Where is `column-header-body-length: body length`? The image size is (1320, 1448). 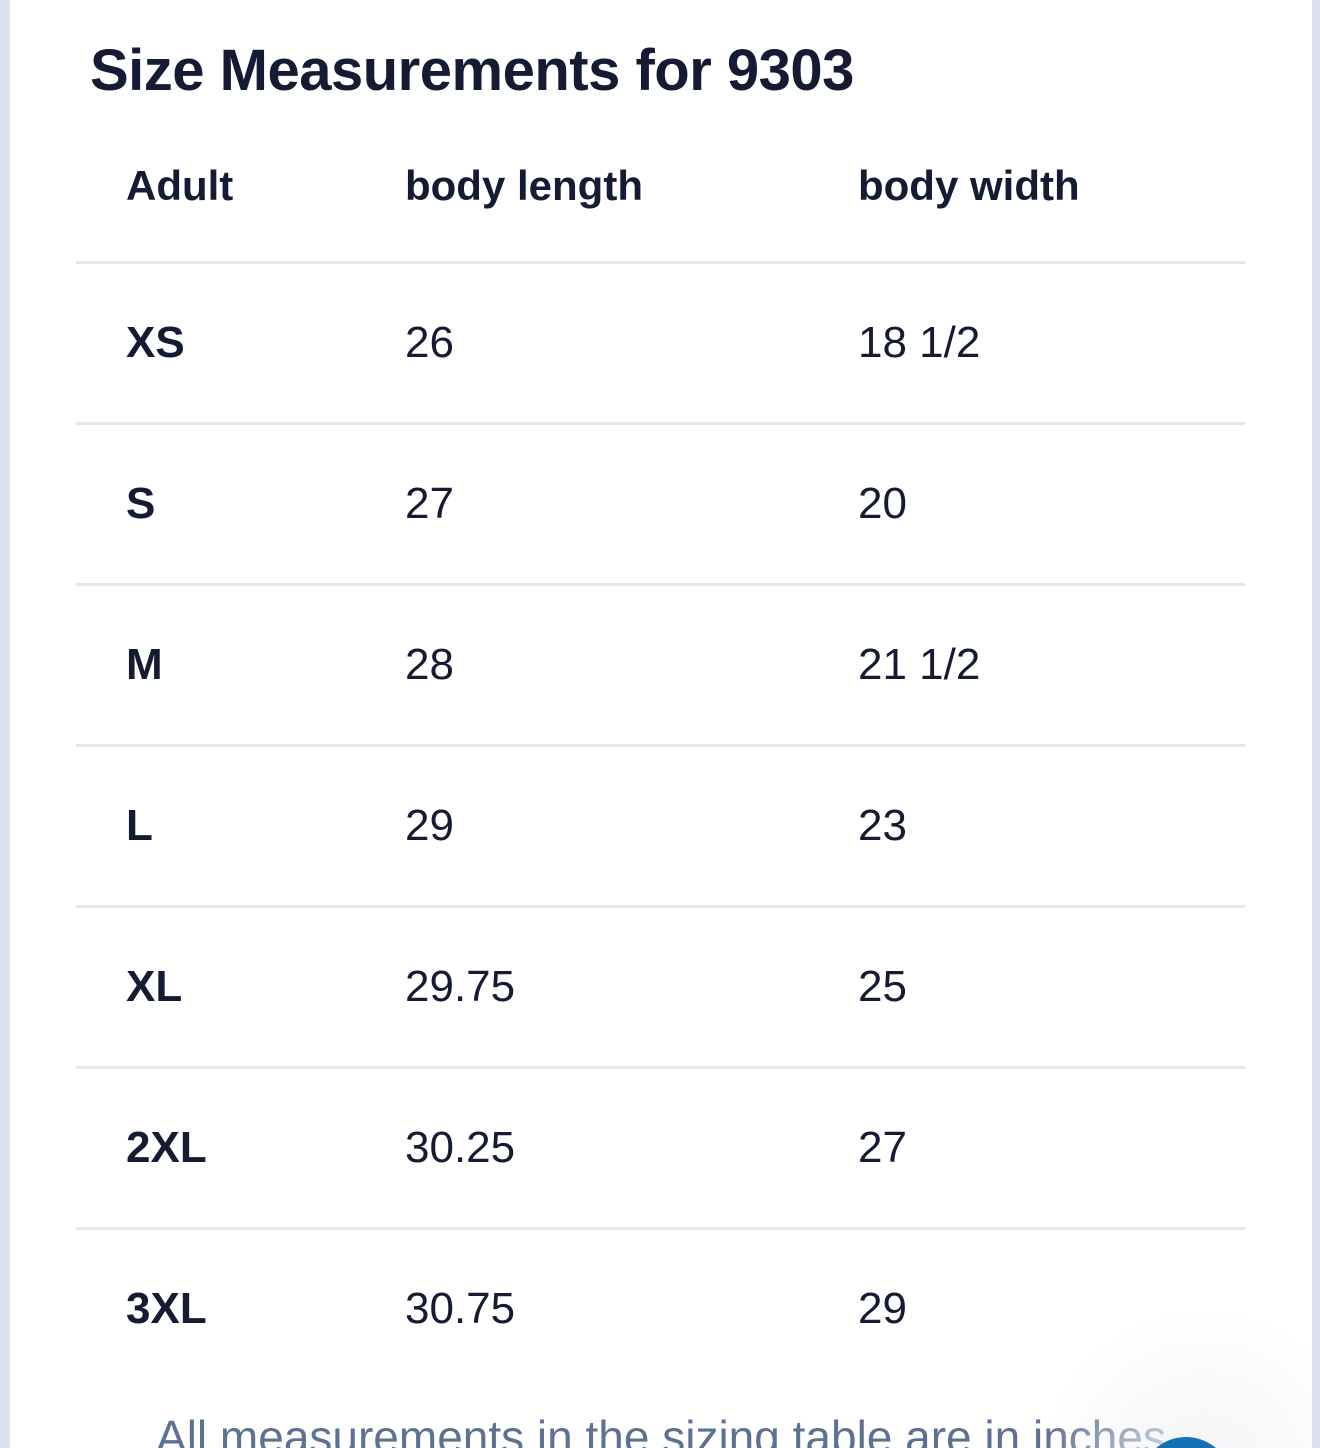
column-header-body-length: body length is located at coordinates (524, 185).